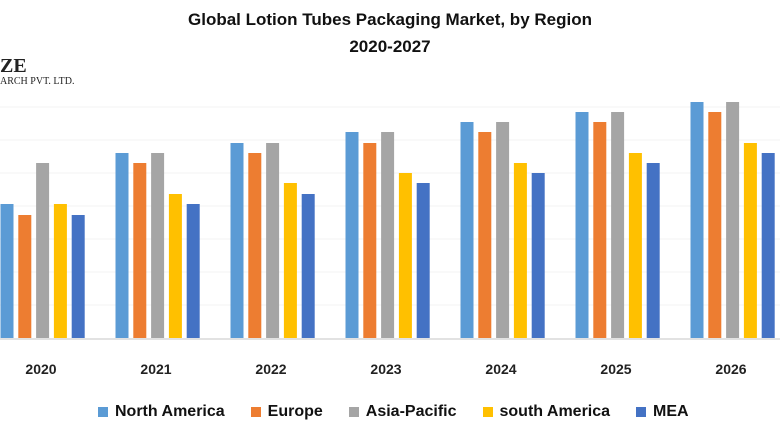 Image resolution: width=780 pixels, height=440 pixels. Describe the element at coordinates (270, 369) in the screenshot. I see `x-tick-label: 2022` at that location.